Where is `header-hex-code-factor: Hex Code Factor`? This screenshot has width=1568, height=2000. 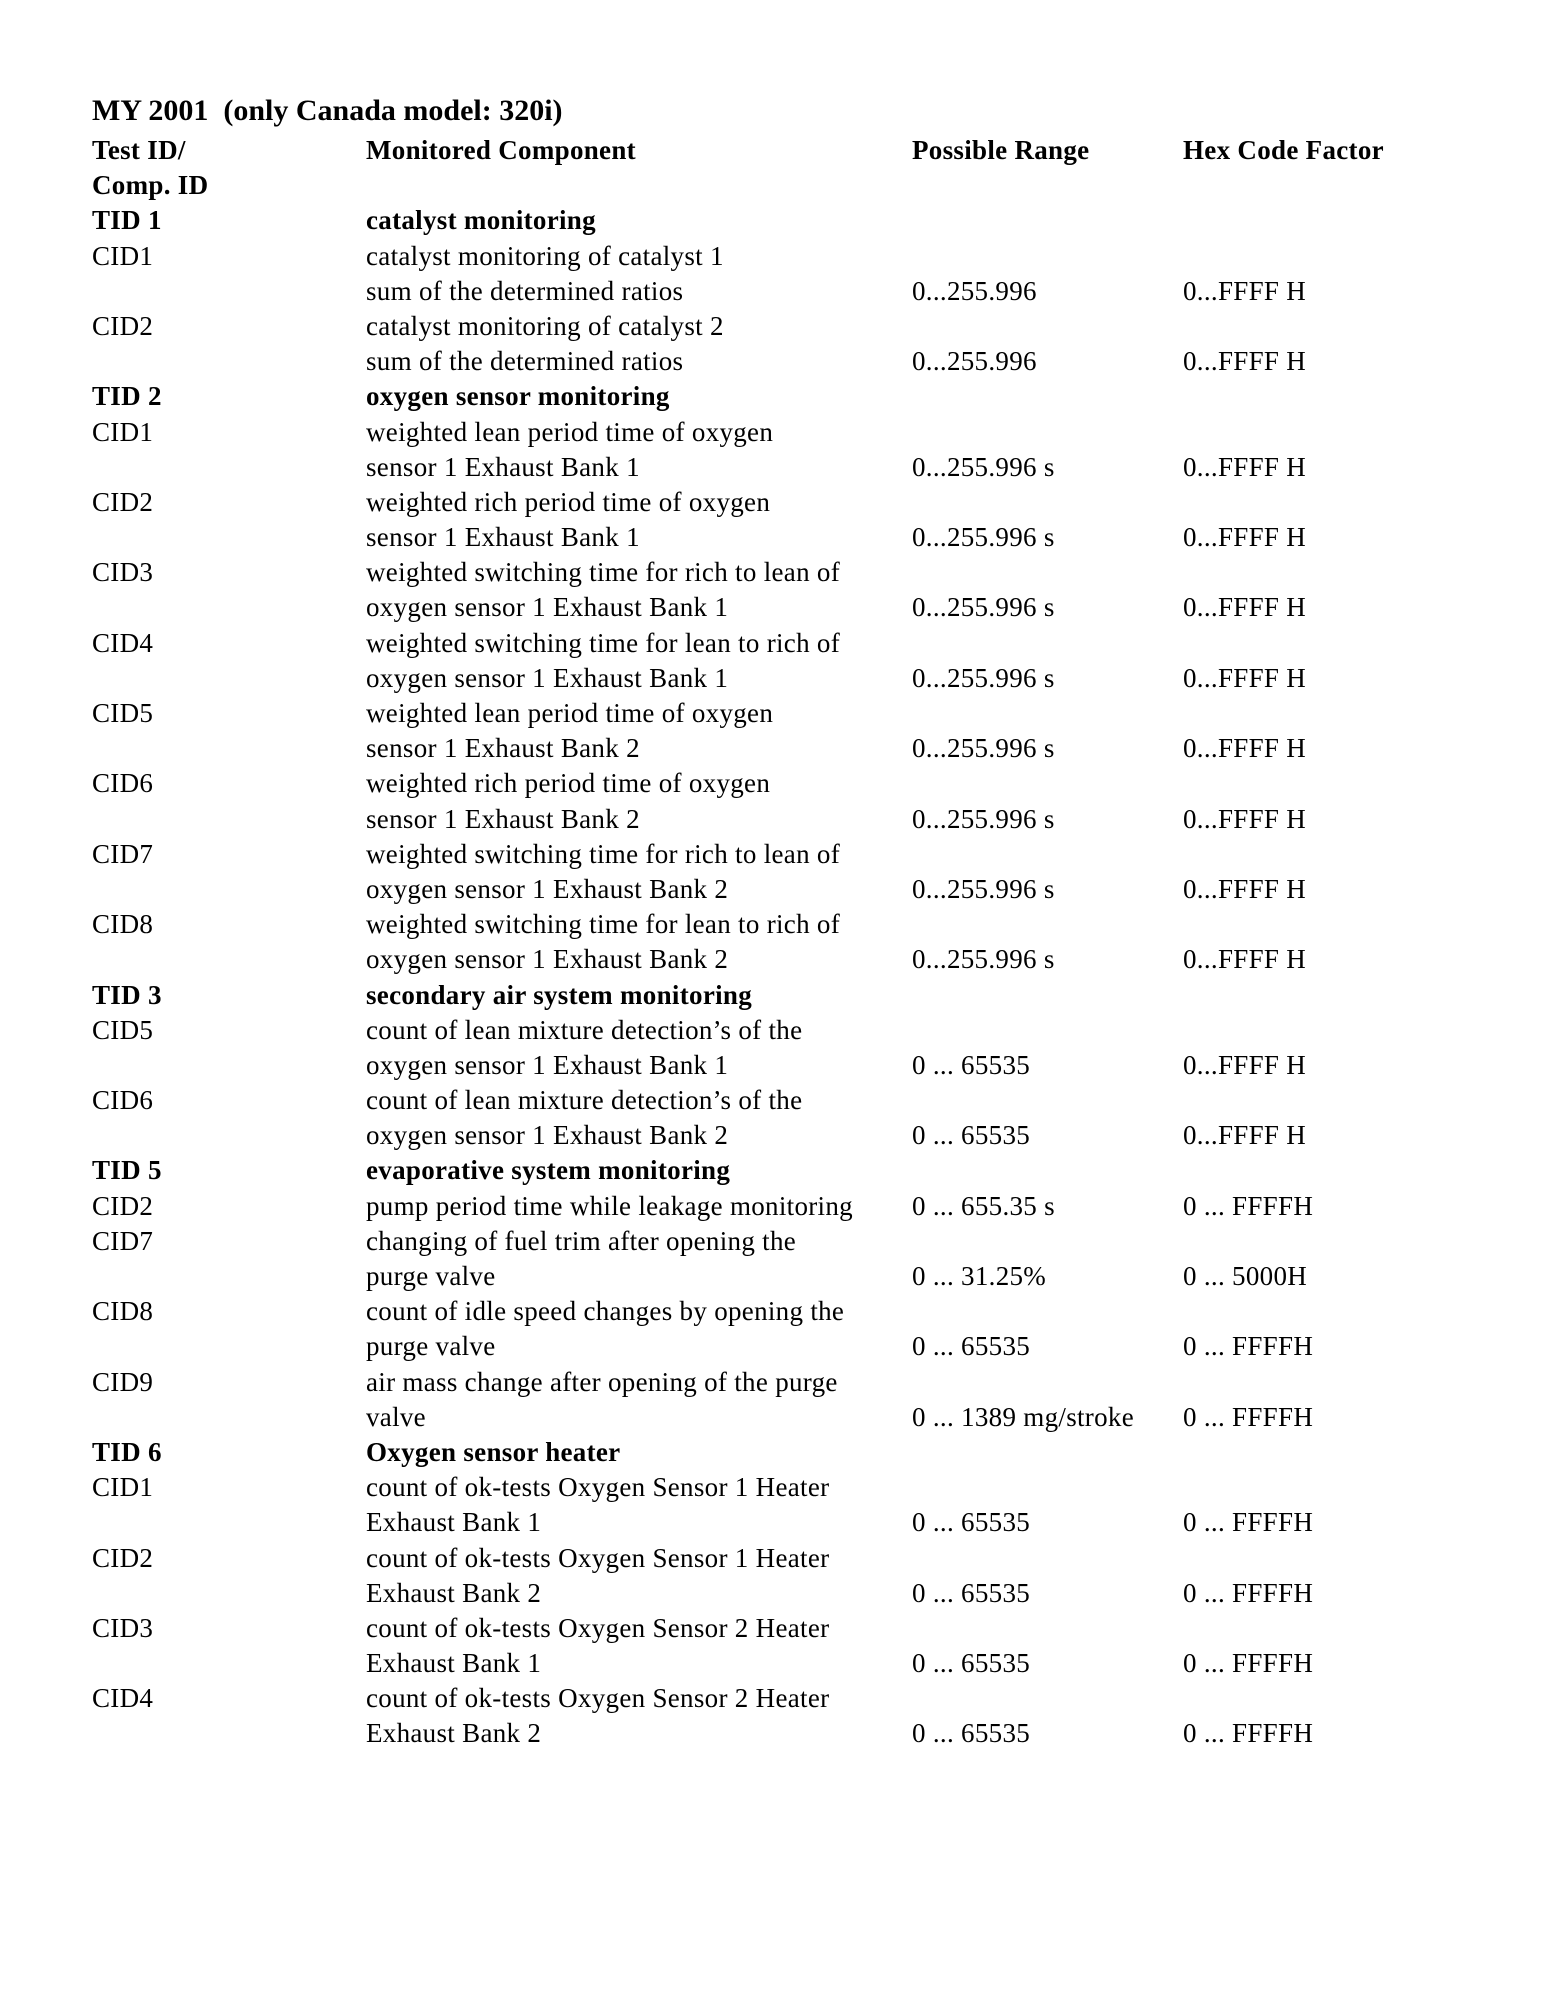
header-hex-code-factor: Hex Code Factor is located at coordinates (1283, 150).